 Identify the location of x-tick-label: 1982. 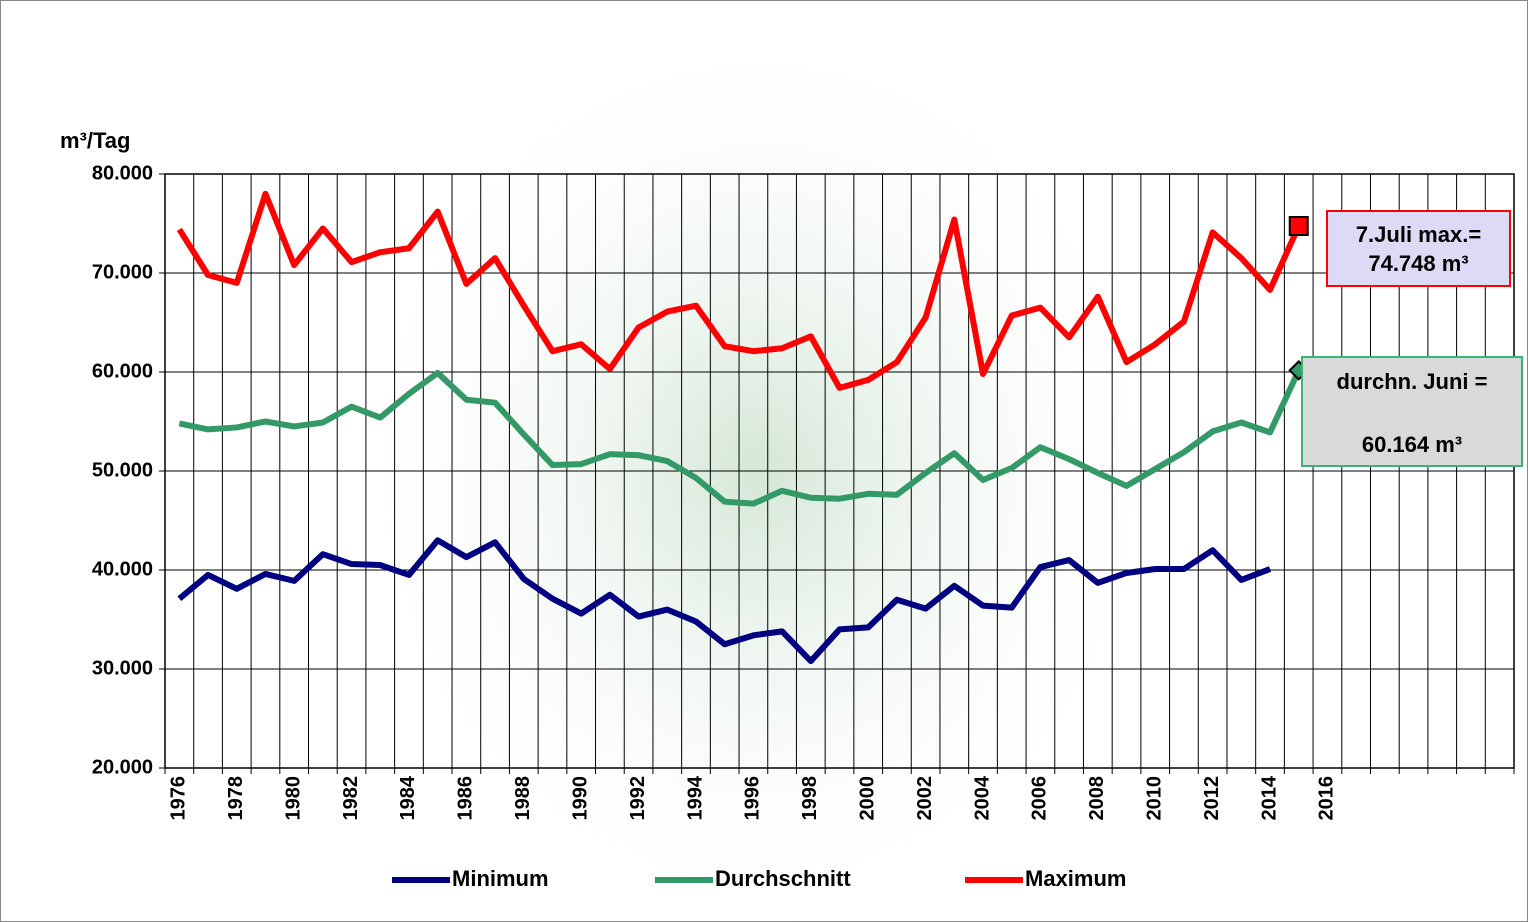
(351, 798).